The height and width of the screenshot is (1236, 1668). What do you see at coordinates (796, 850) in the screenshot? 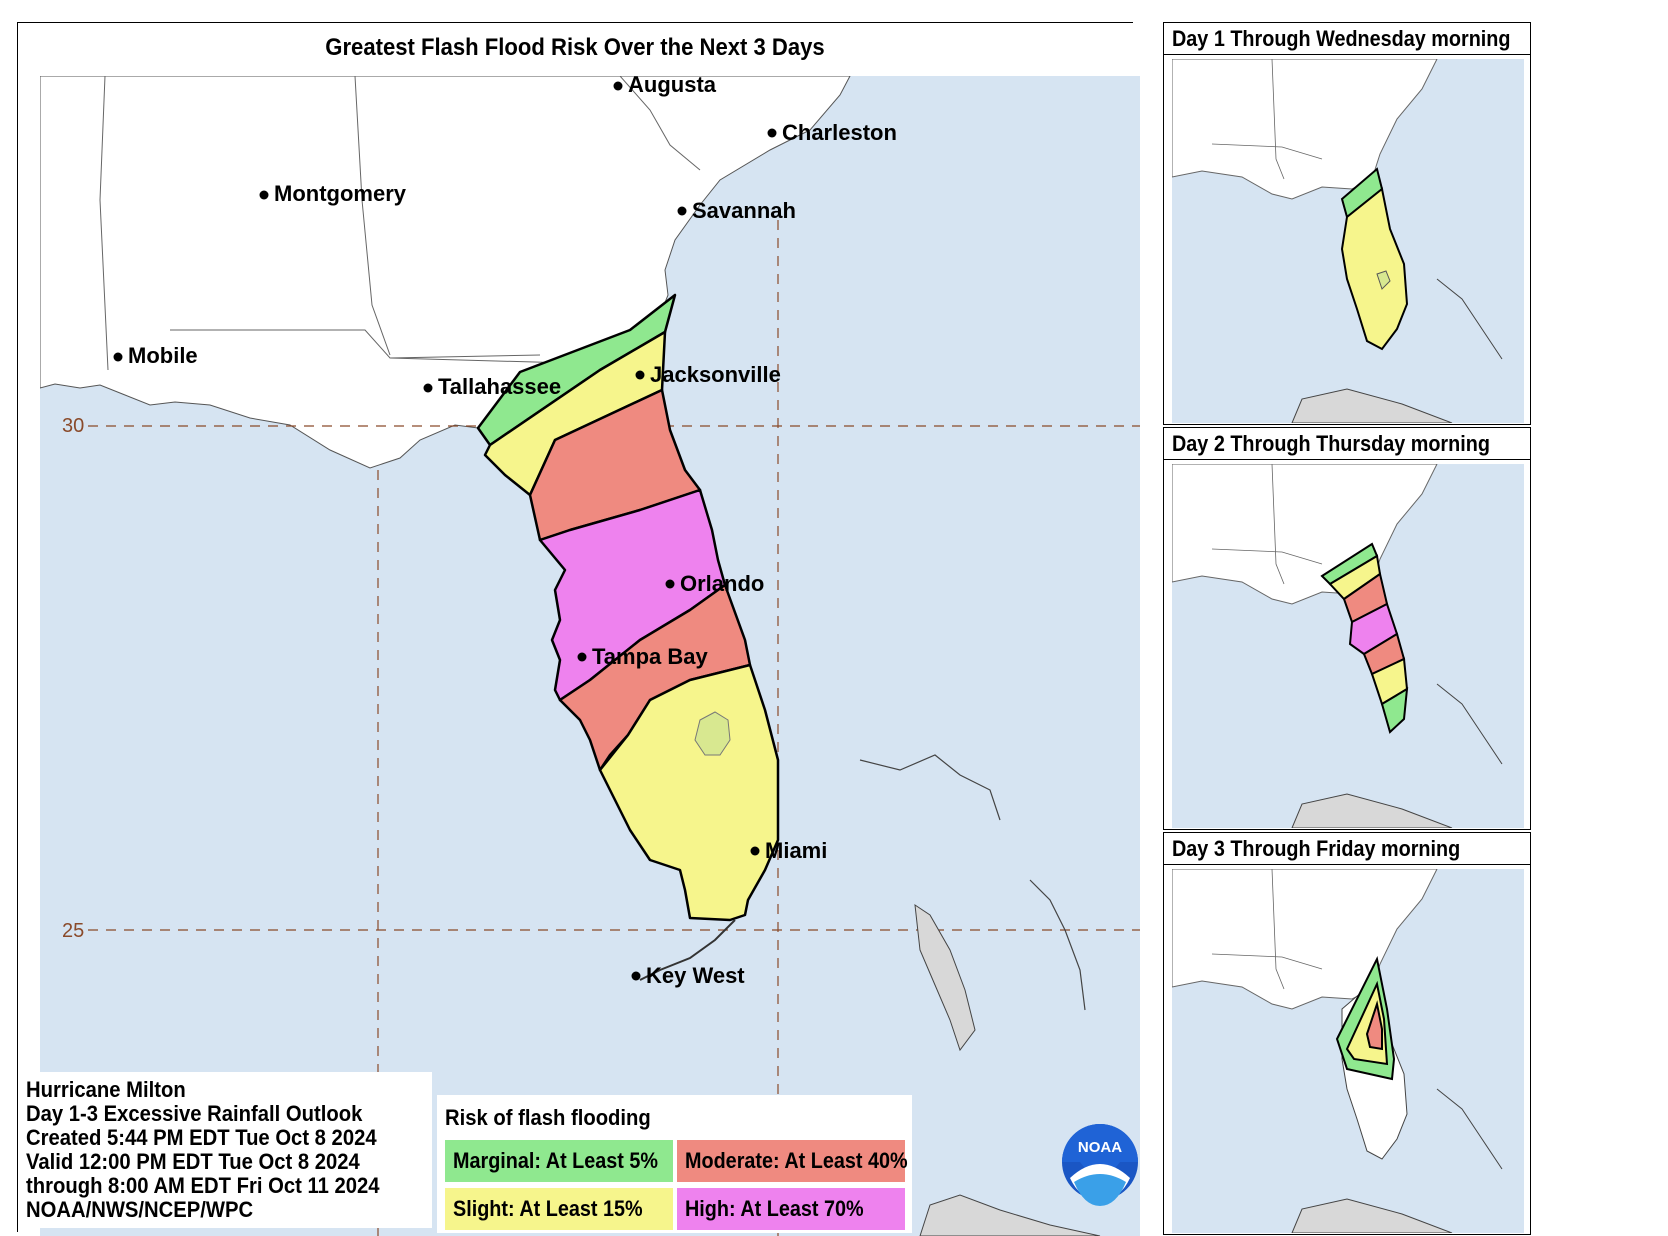
I see `city-miami: Miami` at bounding box center [796, 850].